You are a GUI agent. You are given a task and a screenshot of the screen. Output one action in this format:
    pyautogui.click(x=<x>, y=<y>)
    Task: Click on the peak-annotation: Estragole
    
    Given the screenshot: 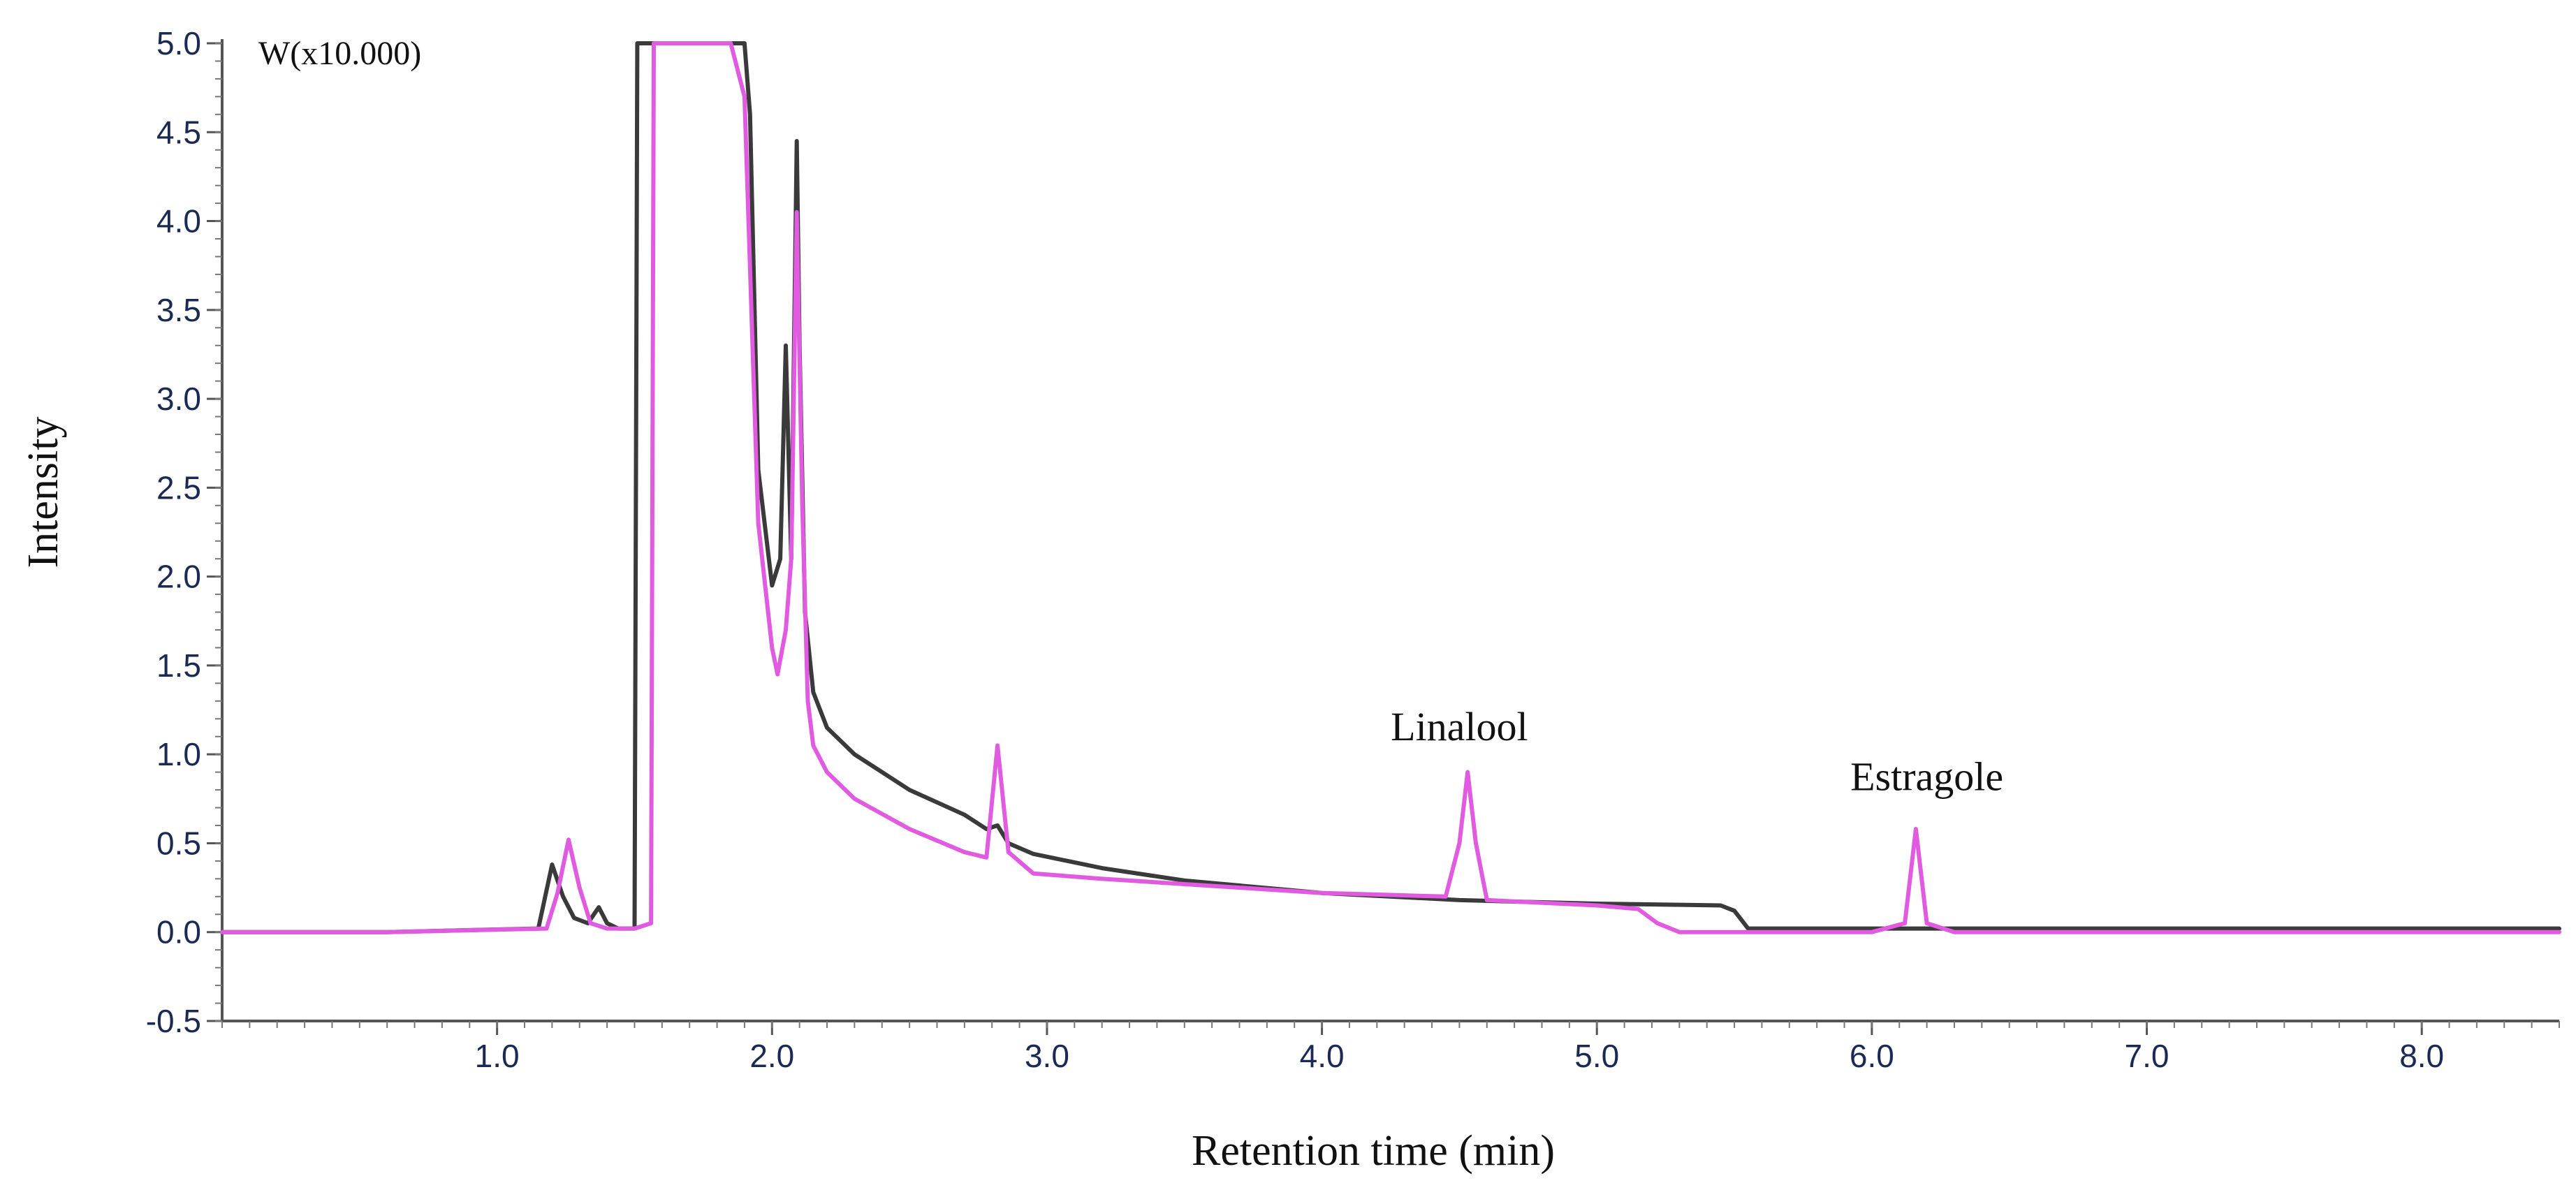 What is the action you would take?
    pyautogui.click(x=1926, y=776)
    